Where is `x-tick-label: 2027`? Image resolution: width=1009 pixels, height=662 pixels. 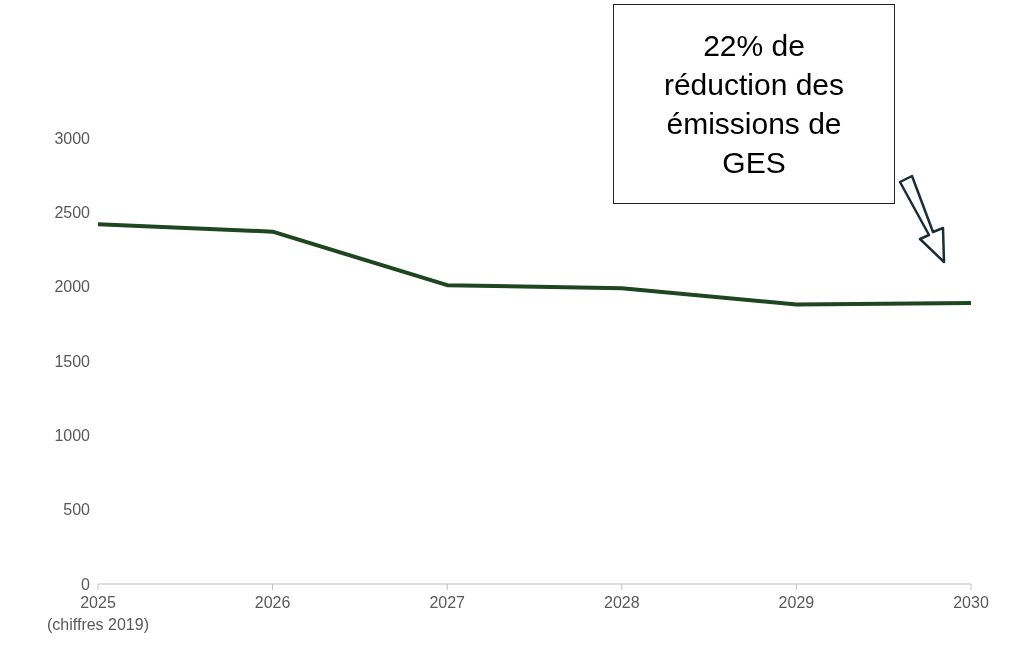 x-tick-label: 2027 is located at coordinates (447, 602).